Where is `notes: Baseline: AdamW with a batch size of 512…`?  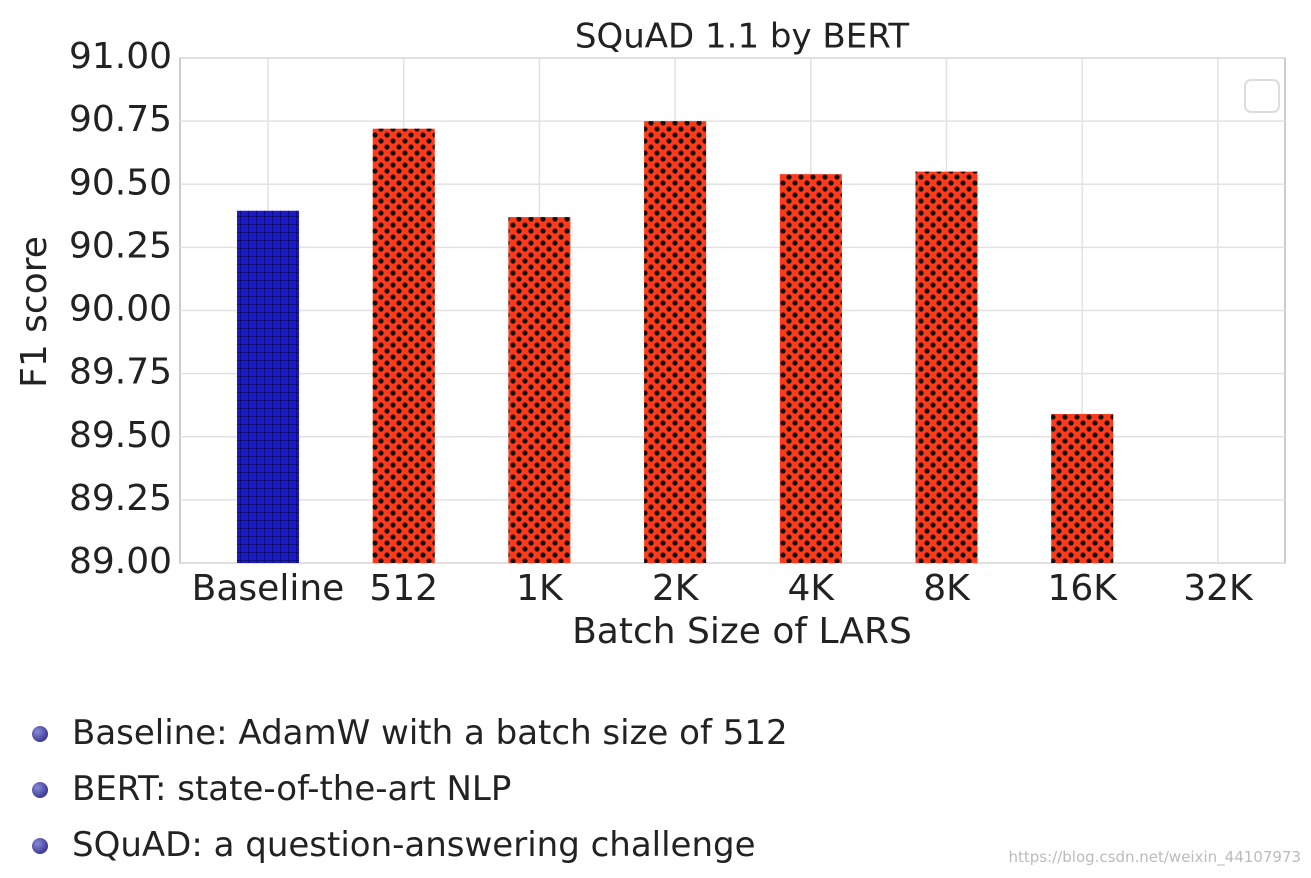 notes: Baseline: AdamW with a batch size of 512… is located at coordinates (408, 789).